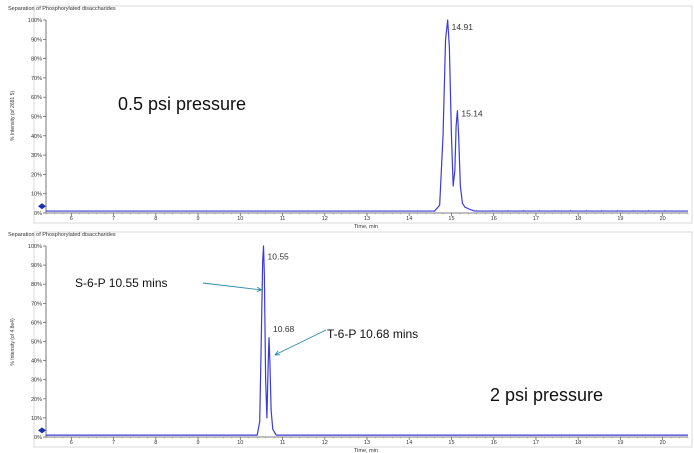 The image size is (694, 453). What do you see at coordinates (372, 334) in the screenshot?
I see `callout-label: T-6-P 10.68 mins` at bounding box center [372, 334].